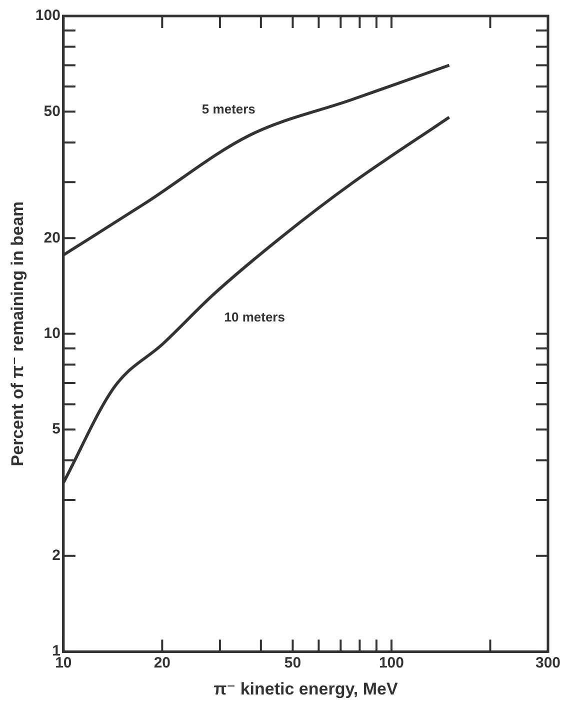  Describe the element at coordinates (52, 111) in the screenshot. I see `y-tick-label: 50` at that location.